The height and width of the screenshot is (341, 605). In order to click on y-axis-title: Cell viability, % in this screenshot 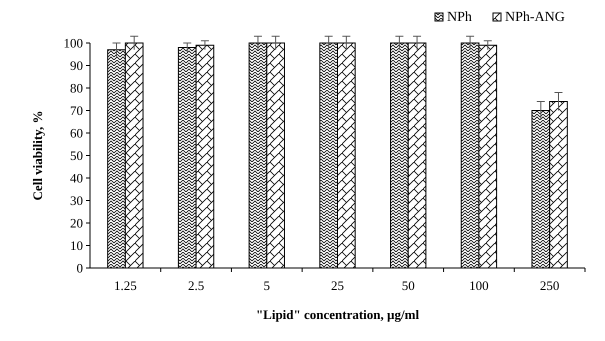, I will do `click(37, 155)`.